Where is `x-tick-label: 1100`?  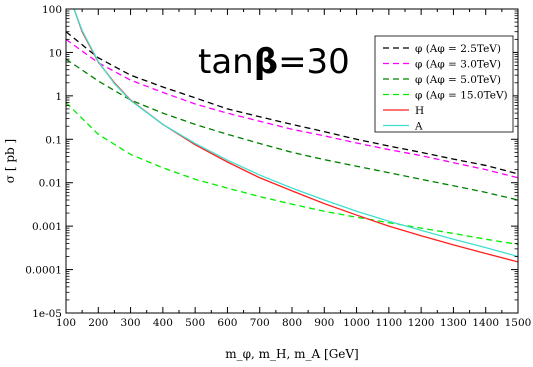
x-tick-label: 1100 is located at coordinates (388, 323).